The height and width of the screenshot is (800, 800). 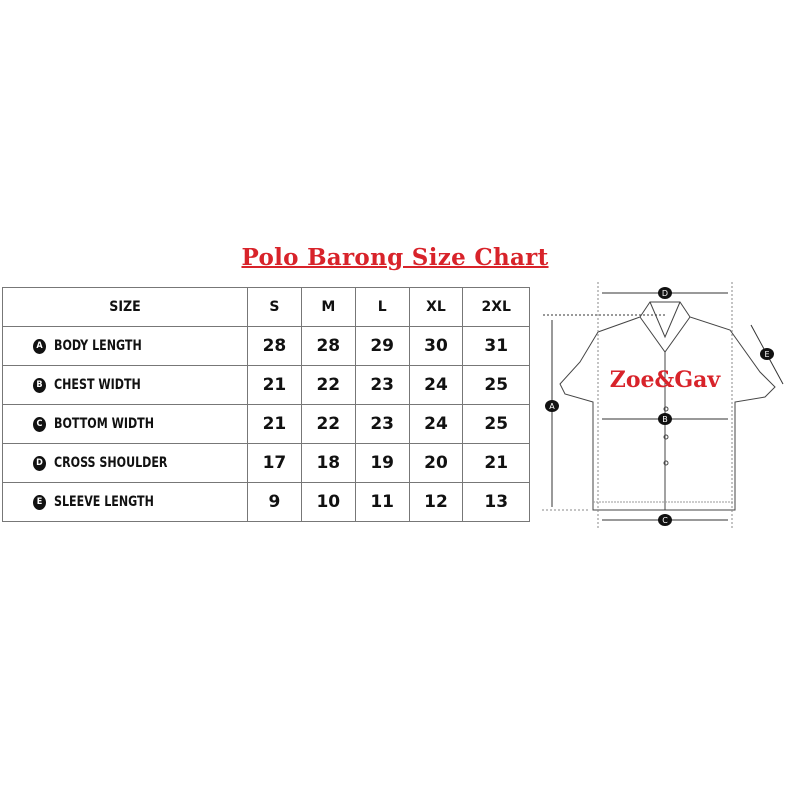 I want to click on row-label-text: BODY LENGTH, so click(x=98, y=346).